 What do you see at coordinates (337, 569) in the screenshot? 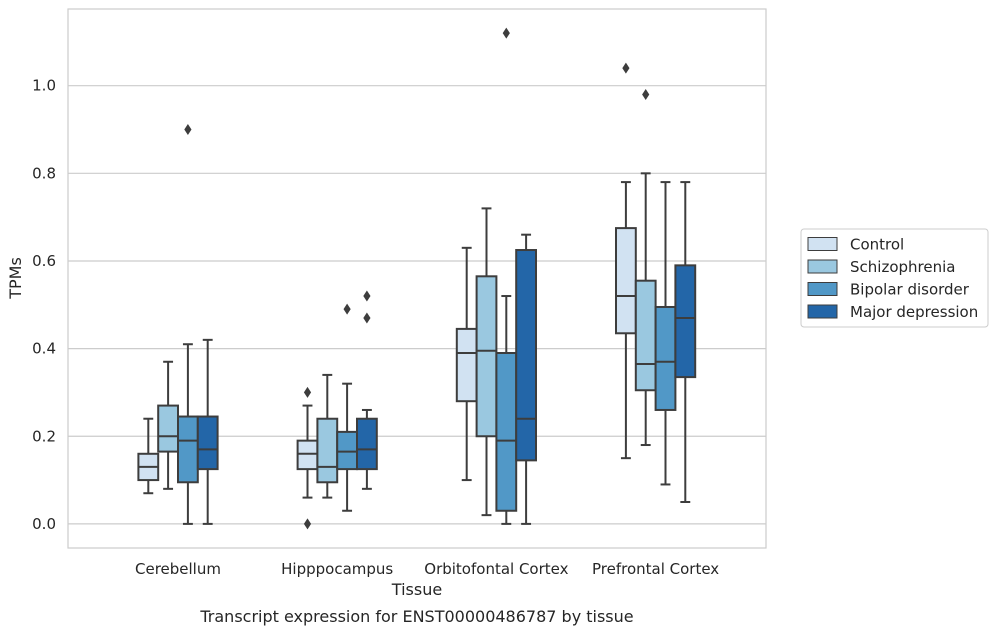
I see `x-tick-label: Hipppocampus` at bounding box center [337, 569].